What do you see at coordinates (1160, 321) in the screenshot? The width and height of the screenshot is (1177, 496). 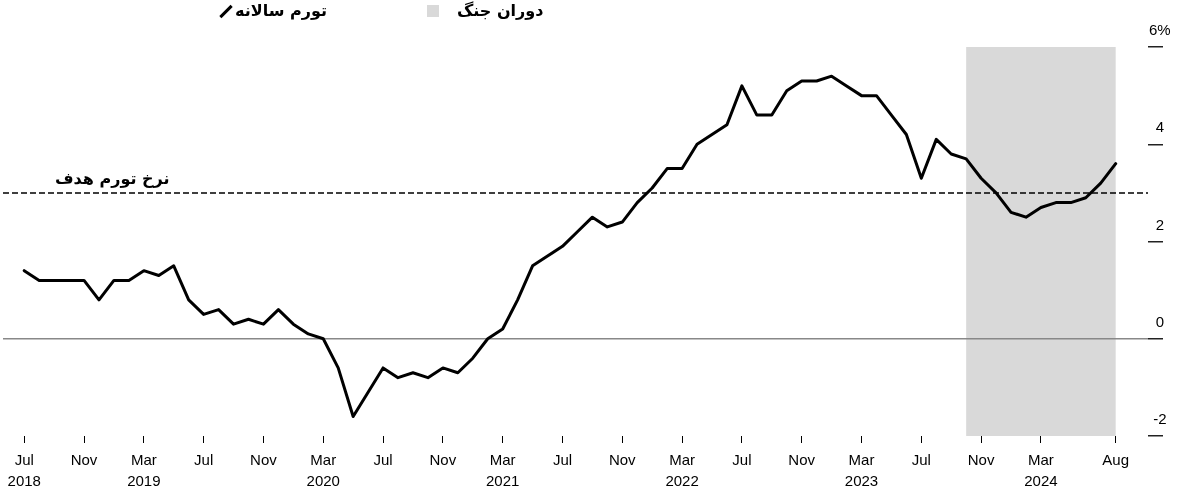 I see `y-tick-label: 0` at bounding box center [1160, 321].